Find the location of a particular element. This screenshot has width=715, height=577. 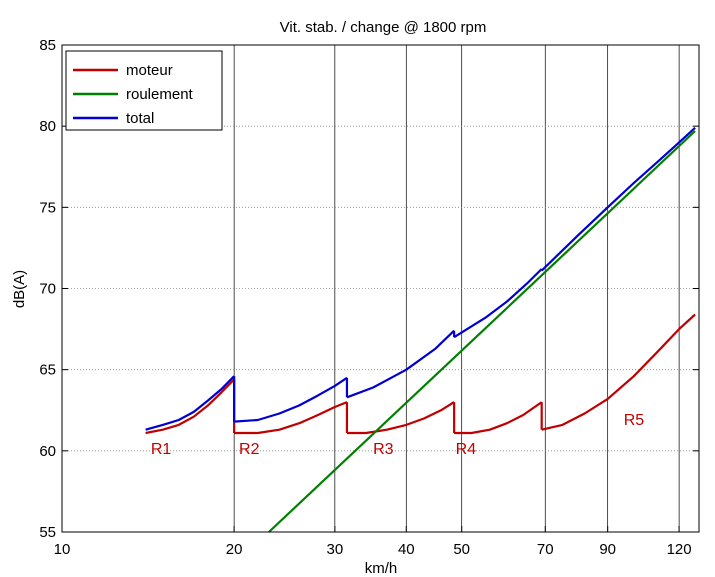

y-tick-label: 80 is located at coordinates (47, 126).